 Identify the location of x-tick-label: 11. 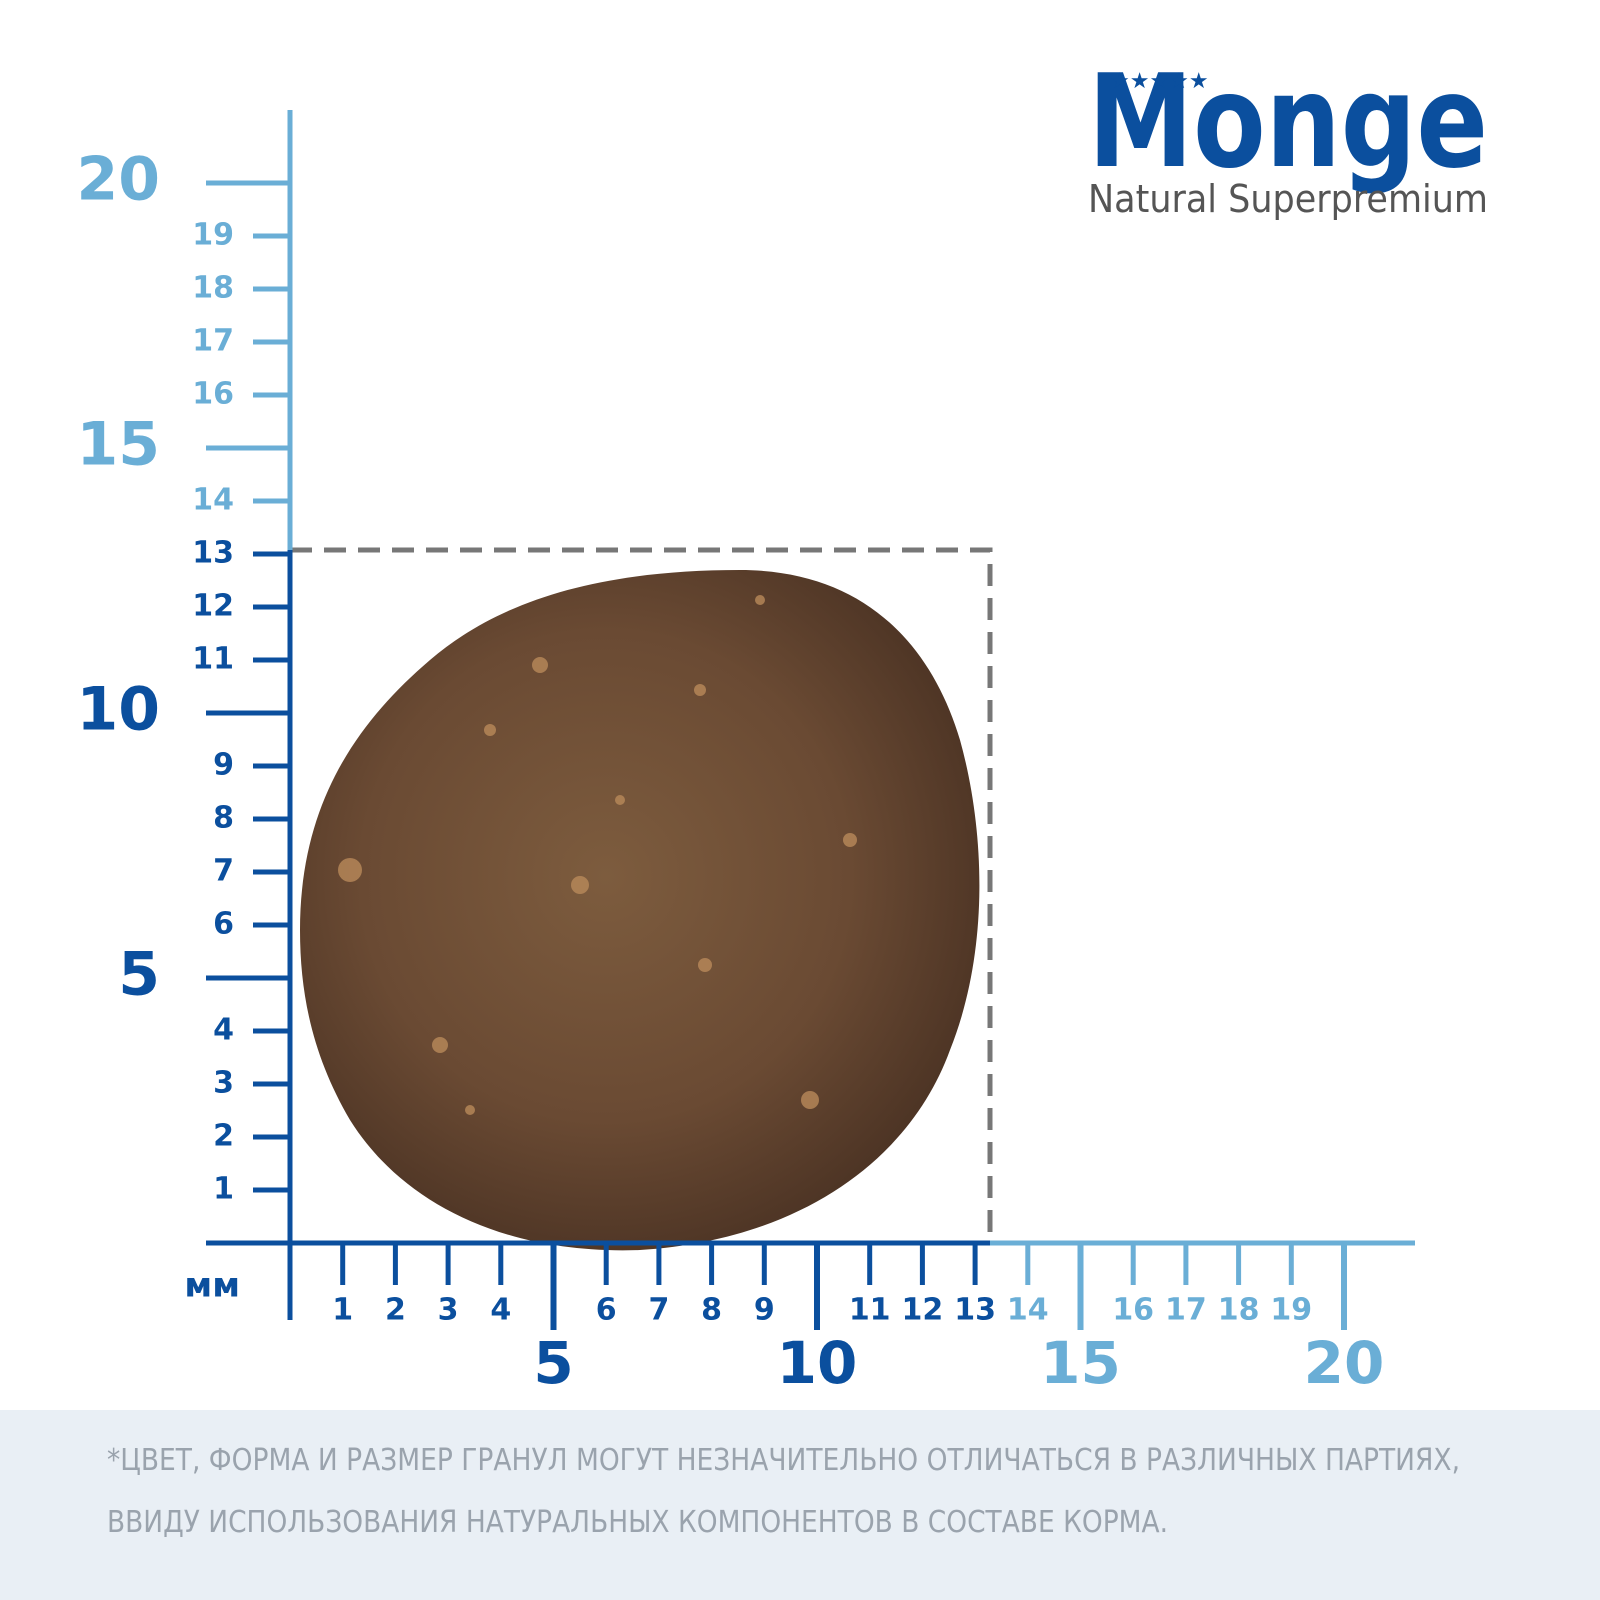
(870, 1310).